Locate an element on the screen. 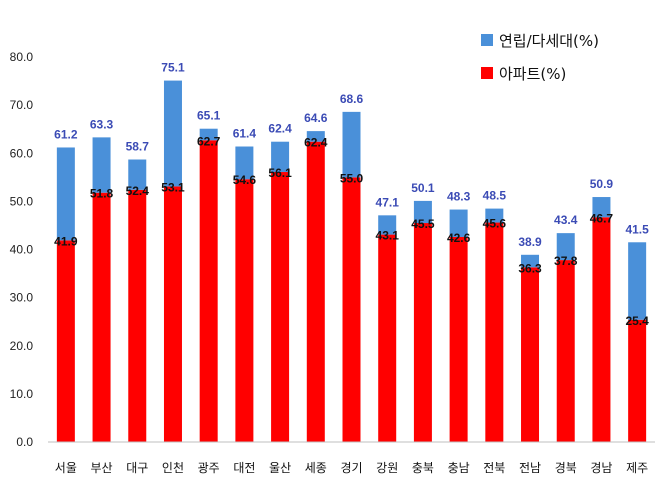 The width and height of the screenshot is (666, 490). total-value-label: 63.3 is located at coordinates (102, 124).